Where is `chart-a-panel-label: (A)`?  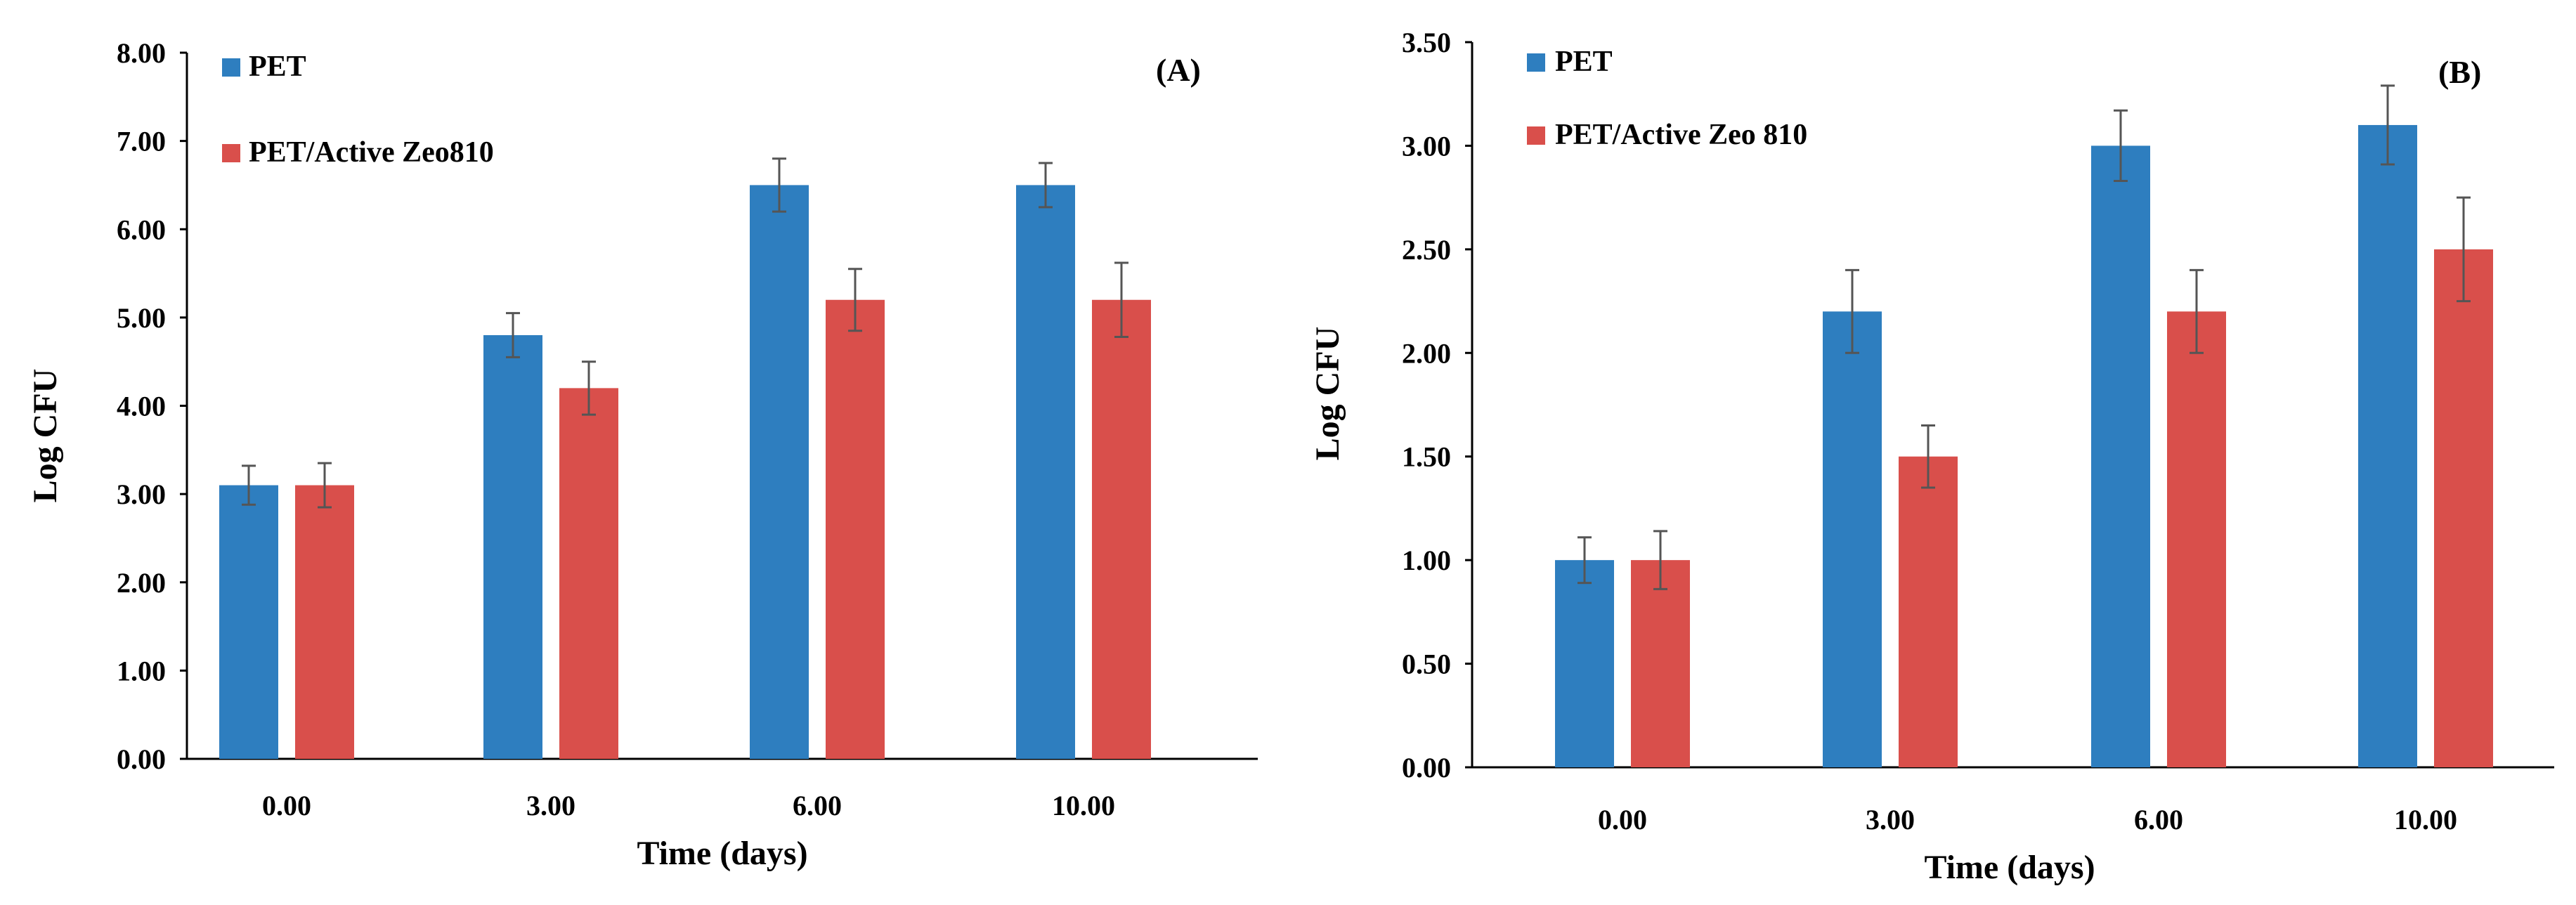 chart-a-panel-label: (A) is located at coordinates (1178, 70).